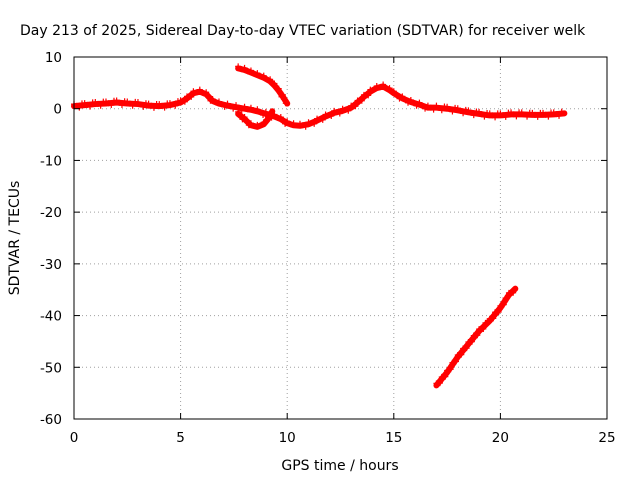 This screenshot has height=480, width=640. Describe the element at coordinates (180, 438) in the screenshot. I see `x-tick-label: 5` at that location.